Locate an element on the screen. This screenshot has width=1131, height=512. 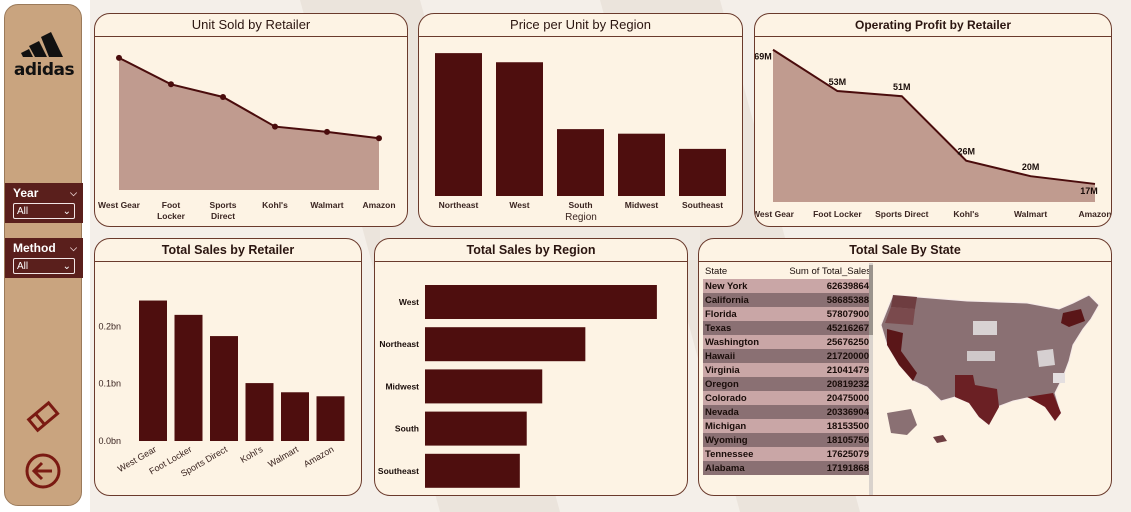
table-cell-total-sales: 62639864 is located at coordinates (847, 286).